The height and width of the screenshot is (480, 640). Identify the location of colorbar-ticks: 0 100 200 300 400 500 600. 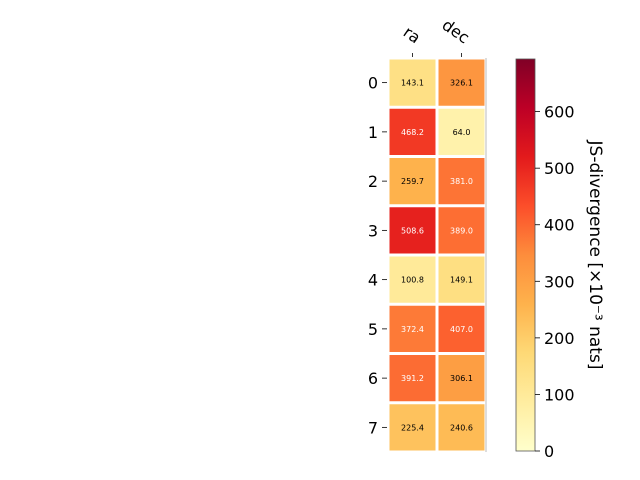
(555, 282).